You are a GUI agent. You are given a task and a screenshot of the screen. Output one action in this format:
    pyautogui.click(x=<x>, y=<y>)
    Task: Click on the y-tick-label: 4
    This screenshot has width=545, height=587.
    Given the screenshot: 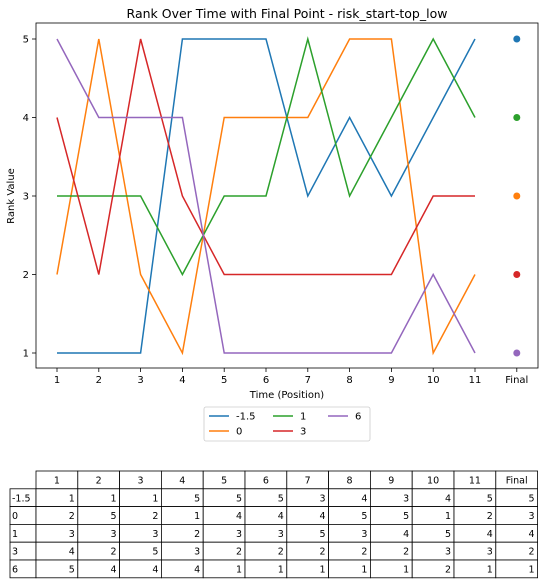 What is the action you would take?
    pyautogui.click(x=26, y=118)
    